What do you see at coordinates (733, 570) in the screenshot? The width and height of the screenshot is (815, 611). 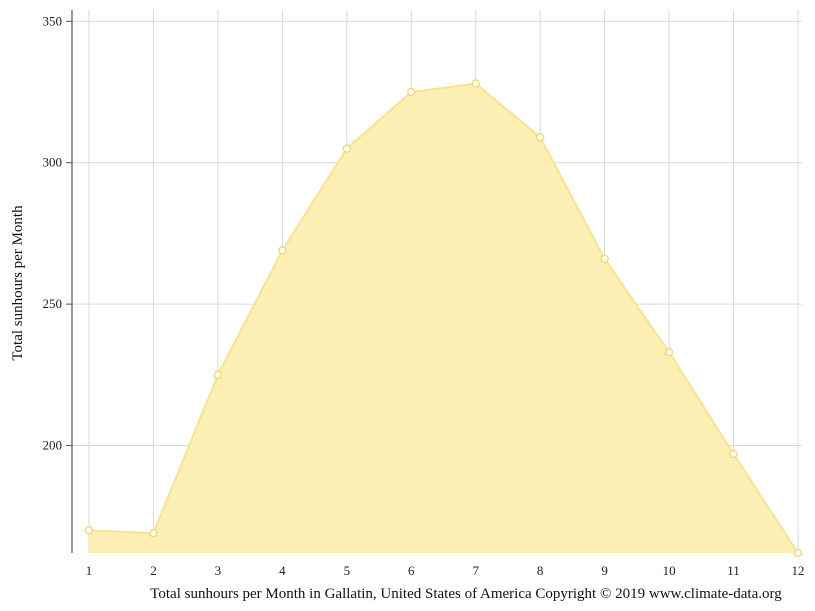 I see `x-tick-label: 11` at bounding box center [733, 570].